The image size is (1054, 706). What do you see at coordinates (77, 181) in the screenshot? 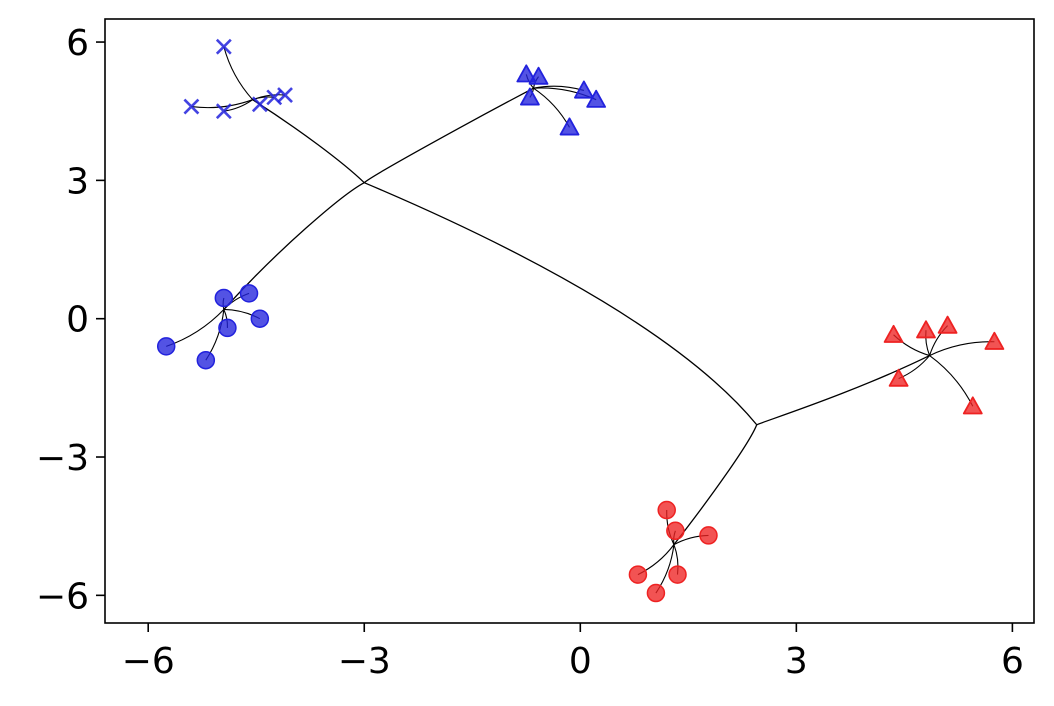
I see `y-tick-label: 3` at bounding box center [77, 181].